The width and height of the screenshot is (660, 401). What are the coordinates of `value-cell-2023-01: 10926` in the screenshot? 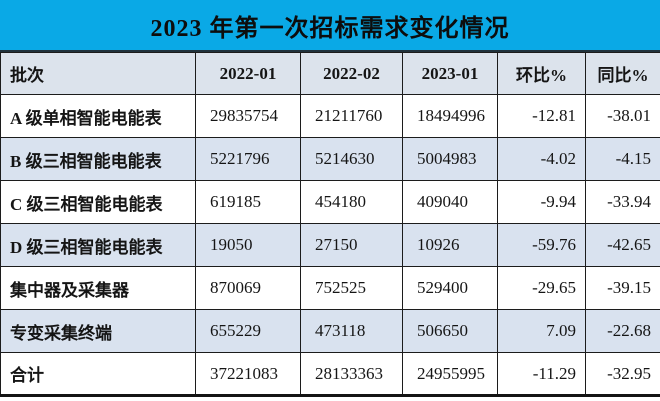 It's located at (450, 245).